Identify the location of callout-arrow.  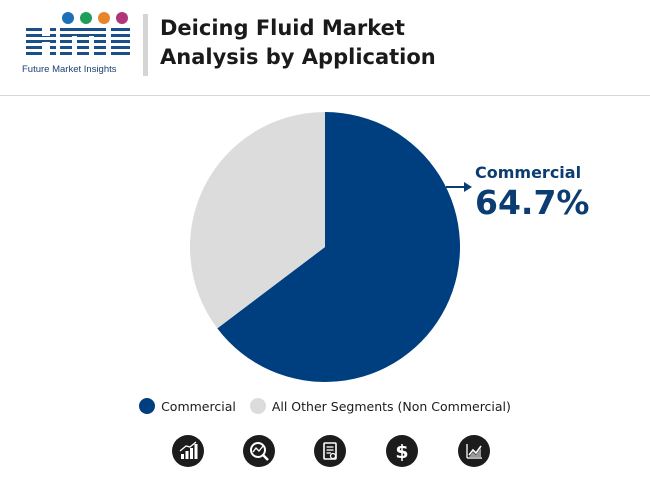
(459, 187).